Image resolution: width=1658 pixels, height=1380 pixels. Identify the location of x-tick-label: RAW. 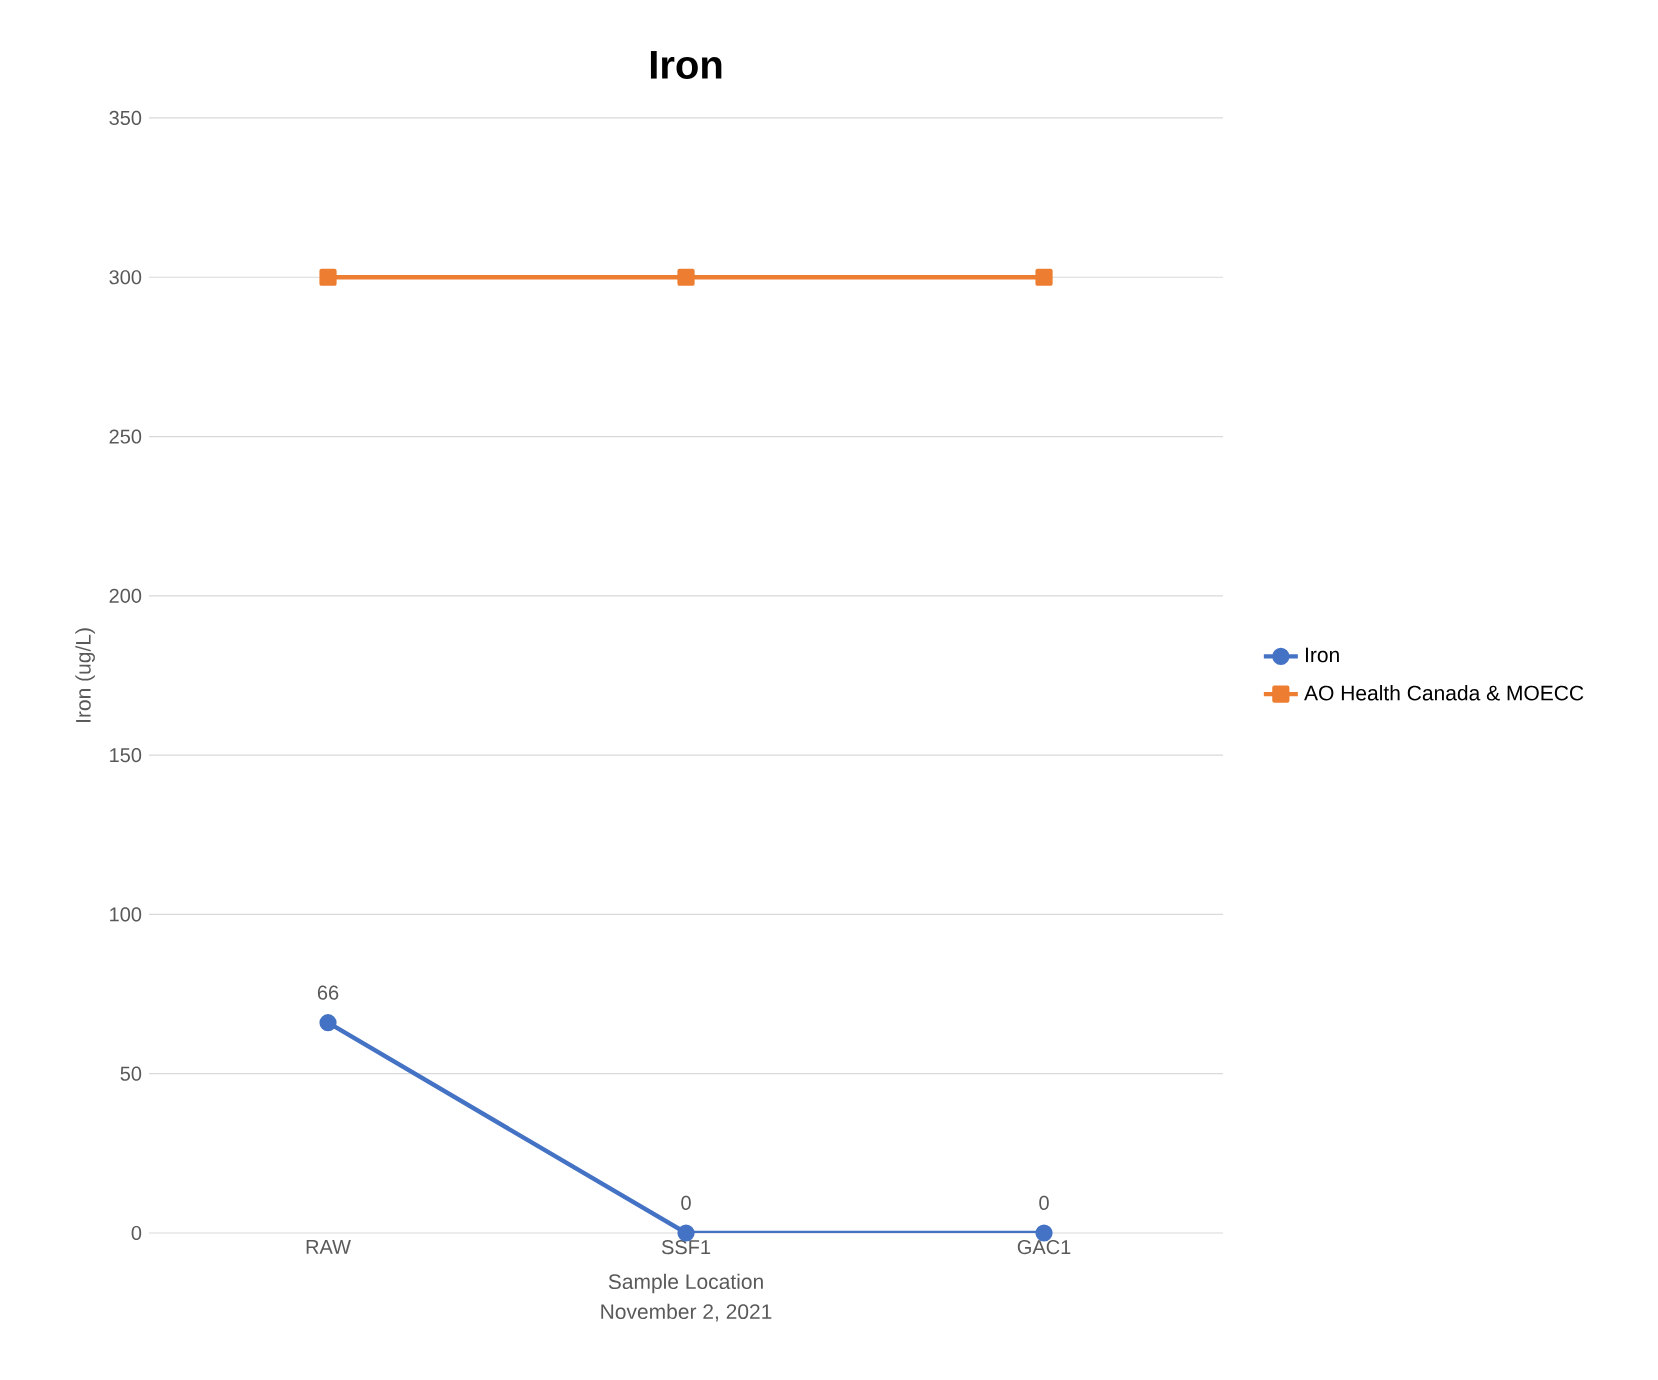
(328, 1247).